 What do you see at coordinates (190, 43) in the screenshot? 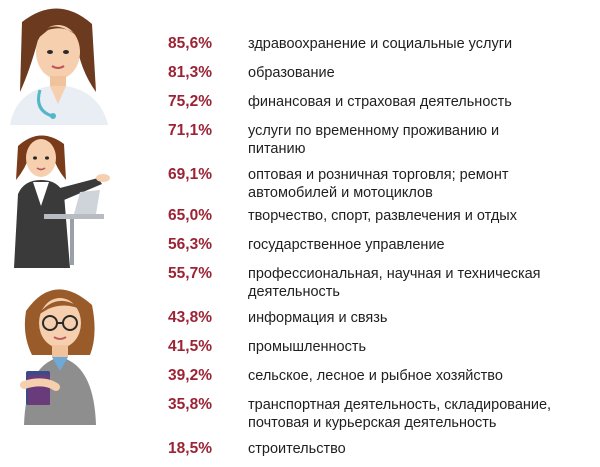
I see `percent-value: 85,6%` at bounding box center [190, 43].